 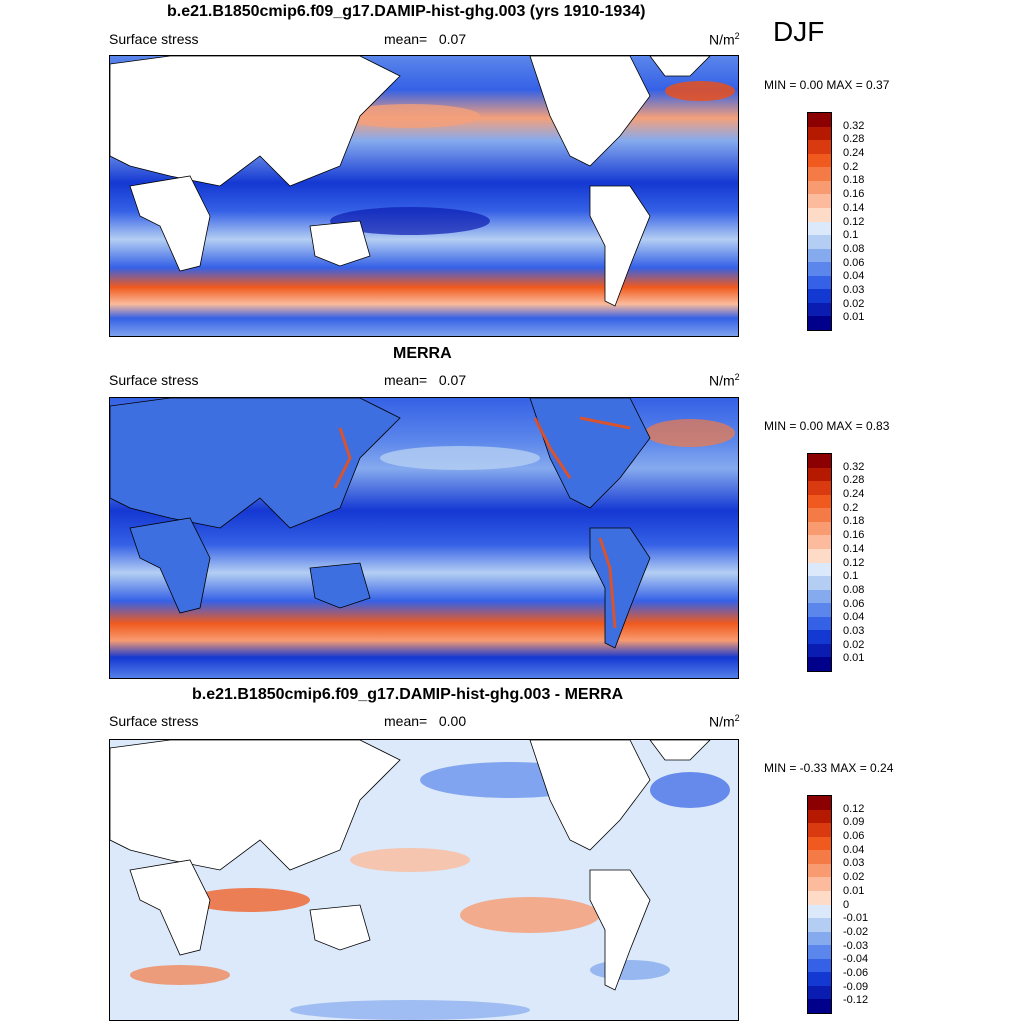 I want to click on panel-2-variable: Surface stress, so click(x=154, y=380).